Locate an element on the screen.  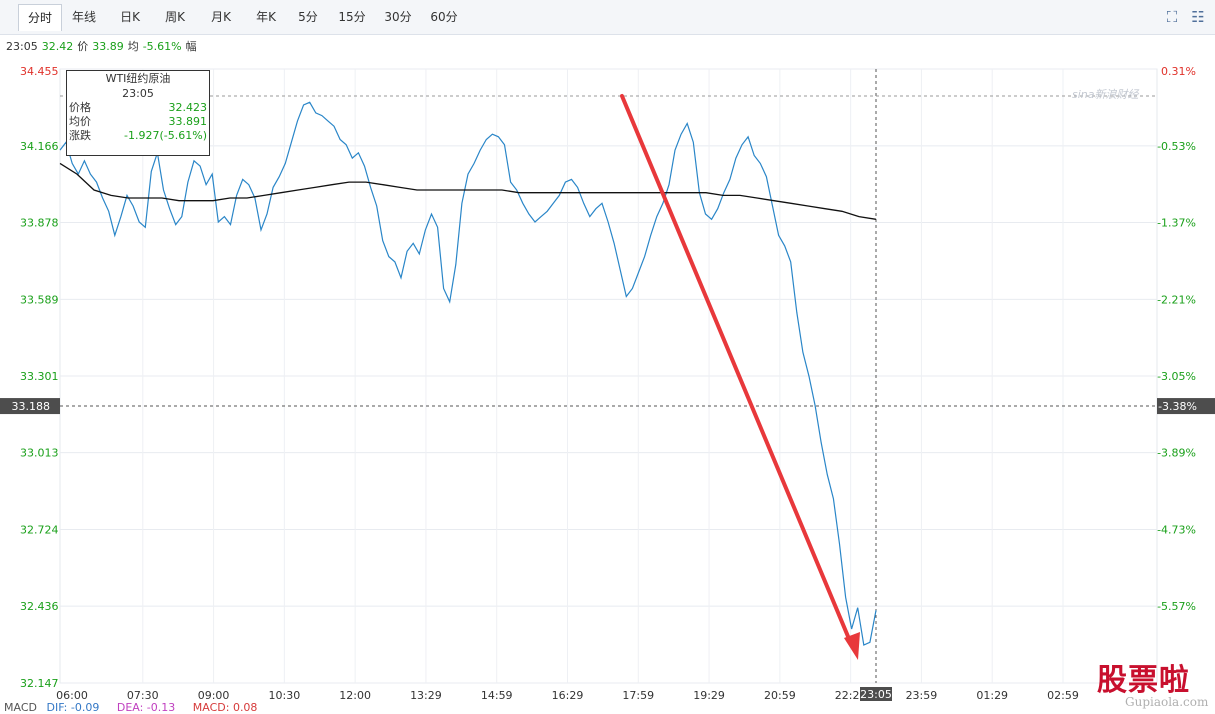
tab-1: 年线 is located at coordinates (83, 17).